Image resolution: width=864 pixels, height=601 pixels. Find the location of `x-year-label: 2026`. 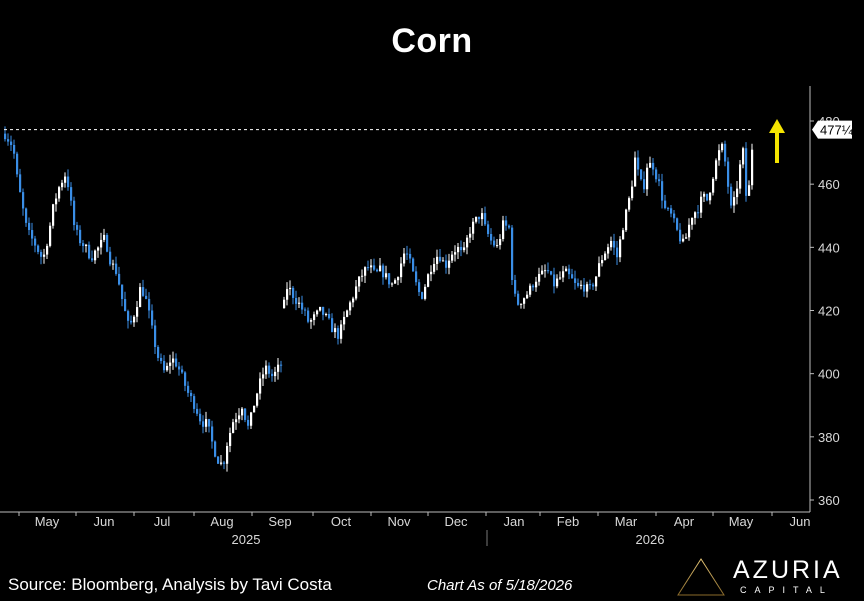

x-year-label: 2026 is located at coordinates (650, 539).